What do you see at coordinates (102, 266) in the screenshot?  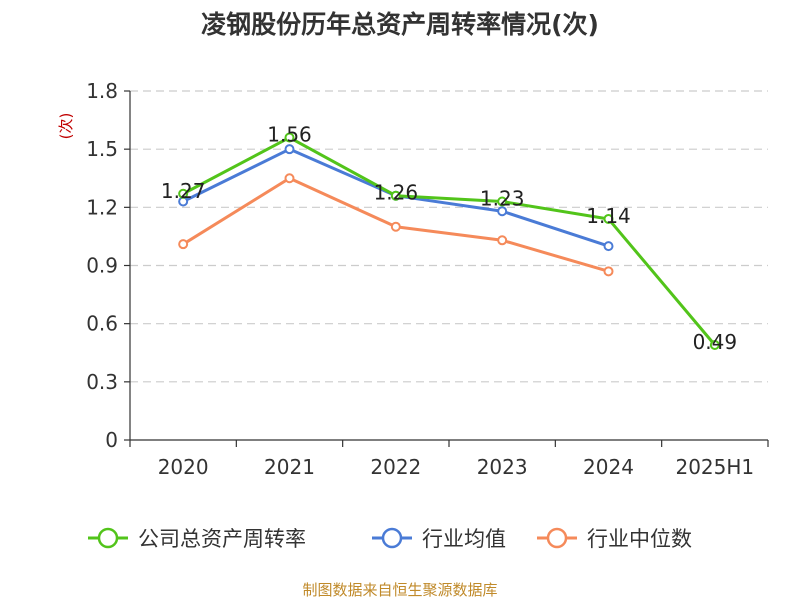 I see `y-tick-label: 0.9` at bounding box center [102, 266].